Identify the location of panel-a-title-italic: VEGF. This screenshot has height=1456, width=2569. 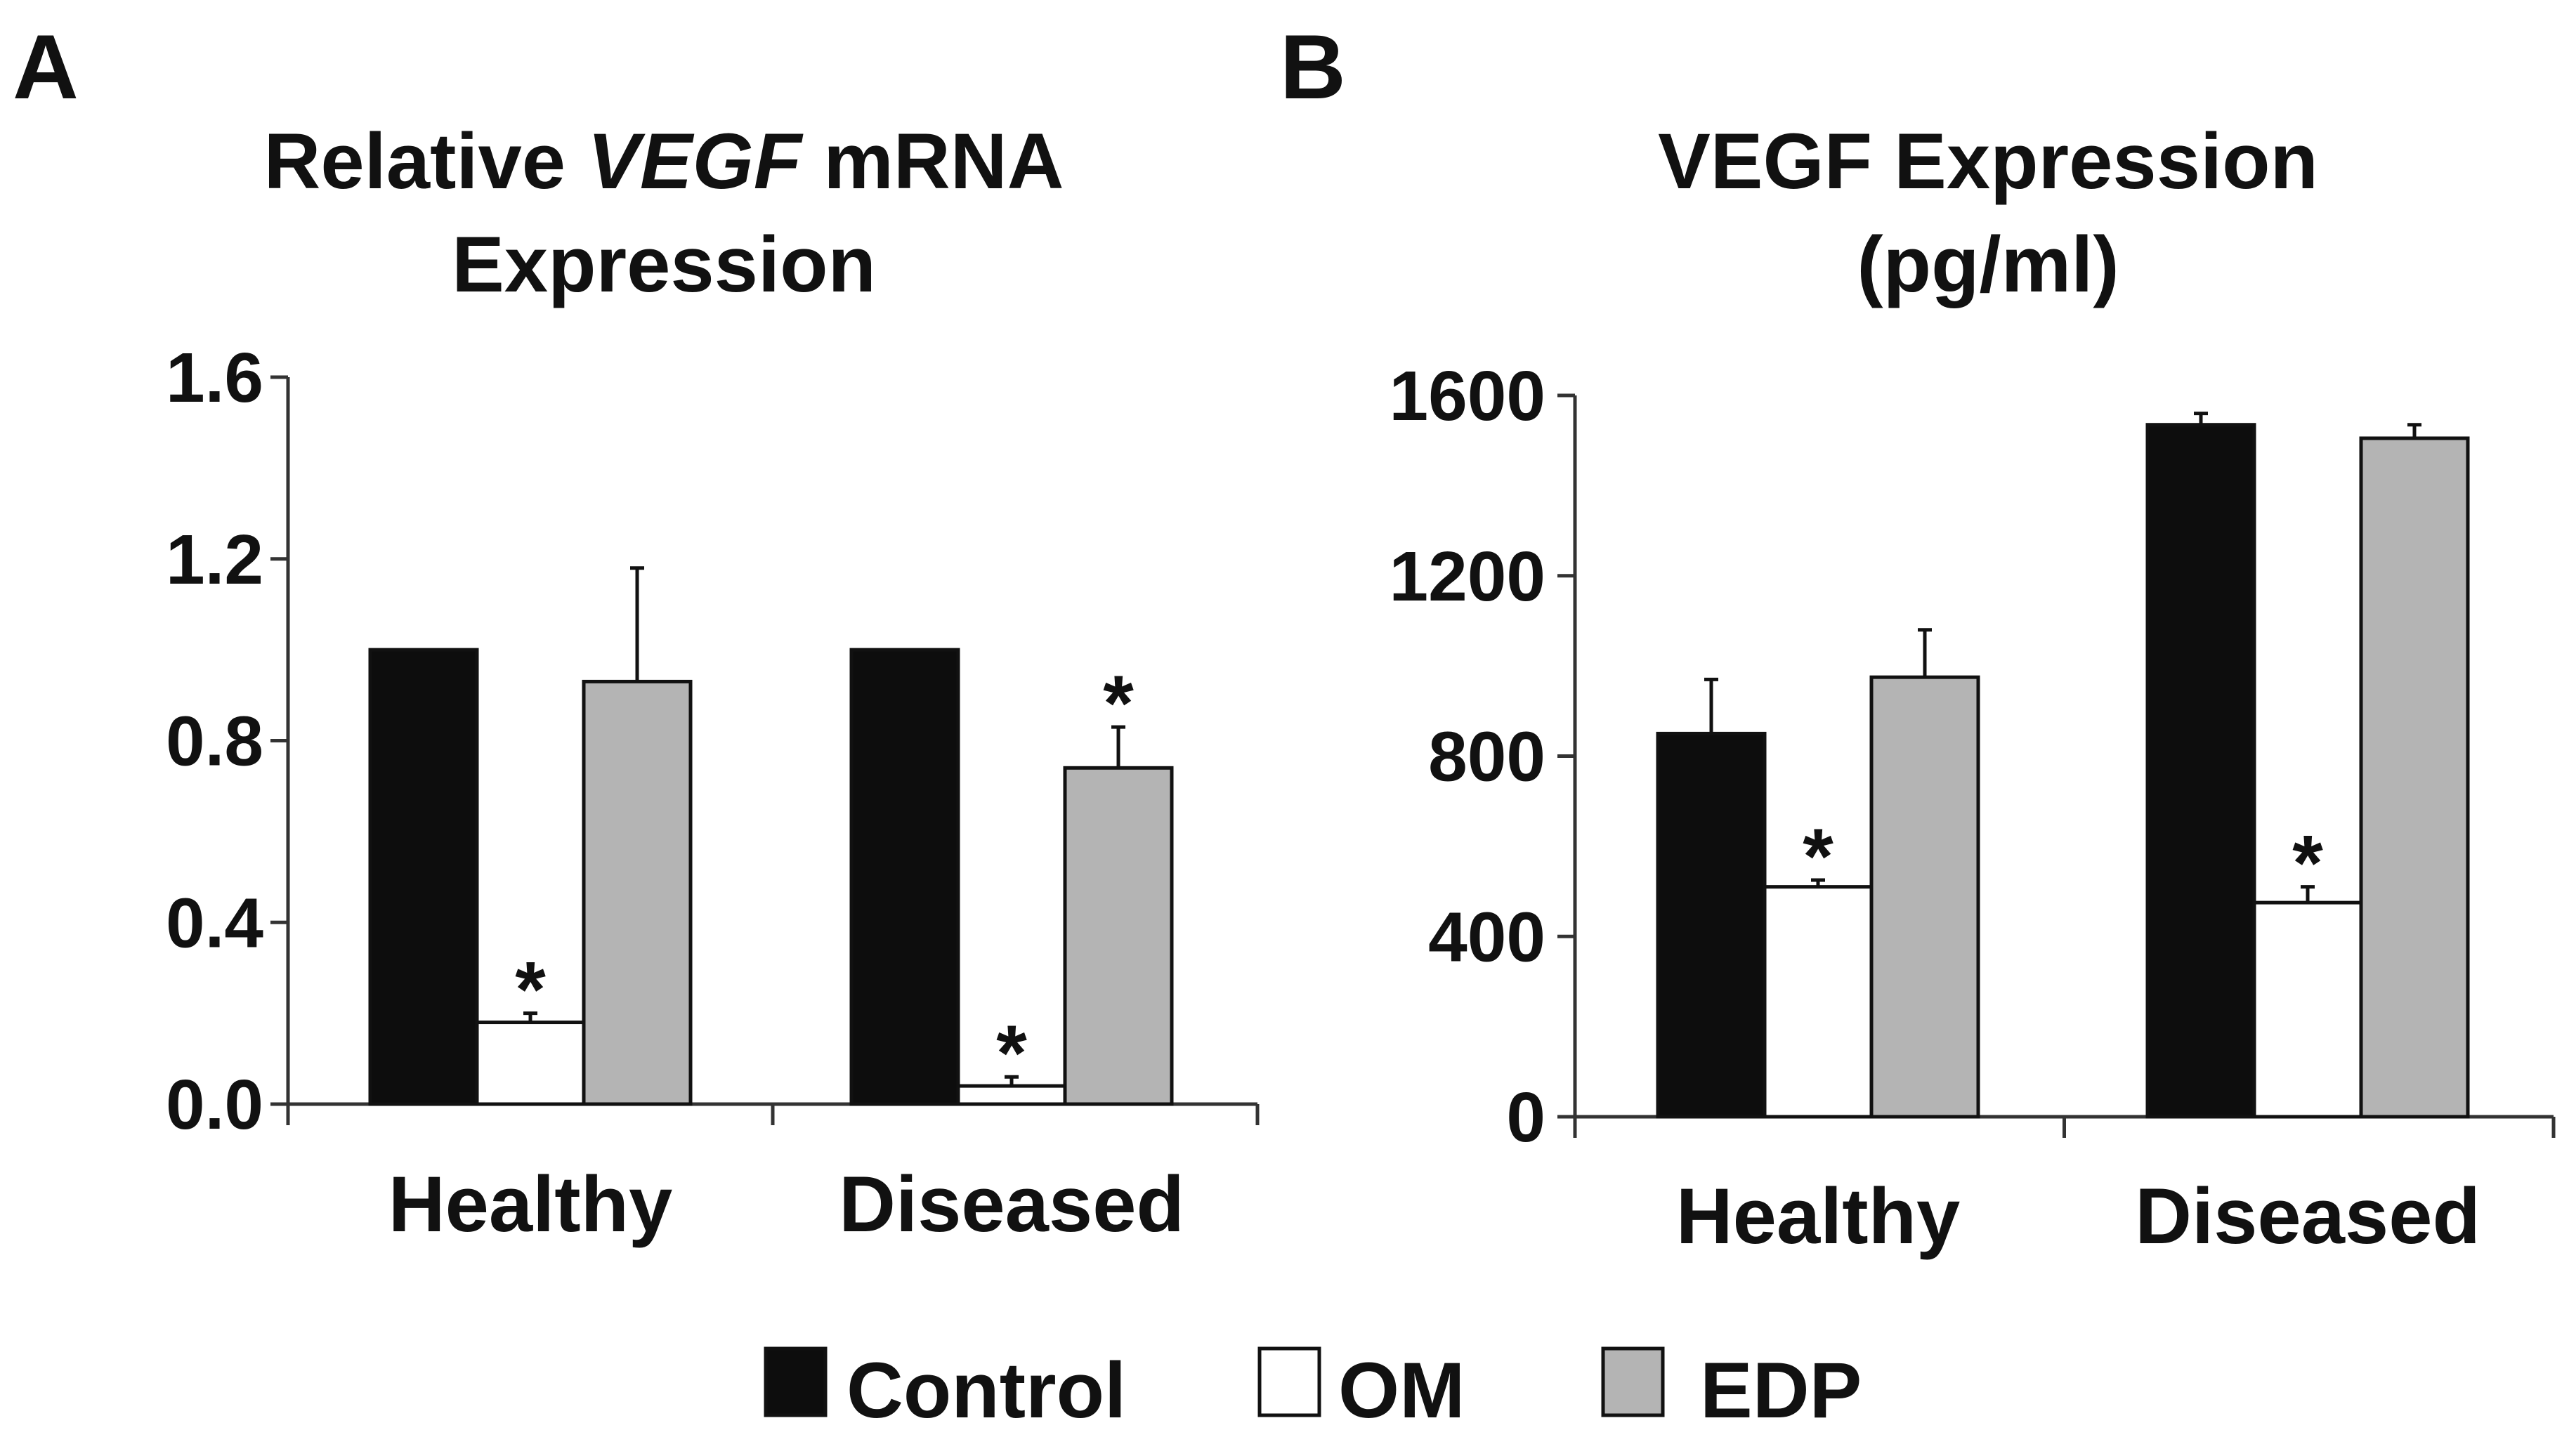
(695, 161).